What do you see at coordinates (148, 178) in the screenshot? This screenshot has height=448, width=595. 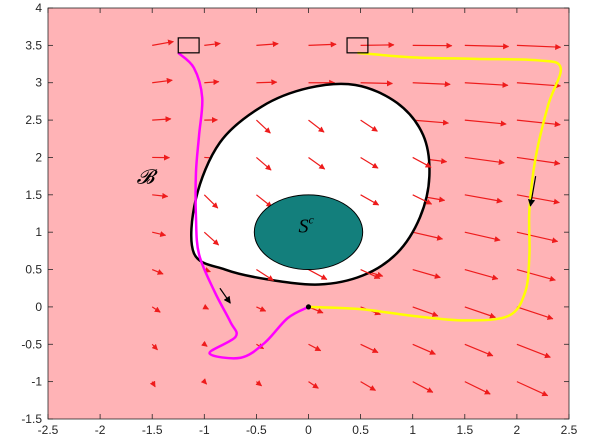 I see `region-label-b: 𝓑` at bounding box center [148, 178].